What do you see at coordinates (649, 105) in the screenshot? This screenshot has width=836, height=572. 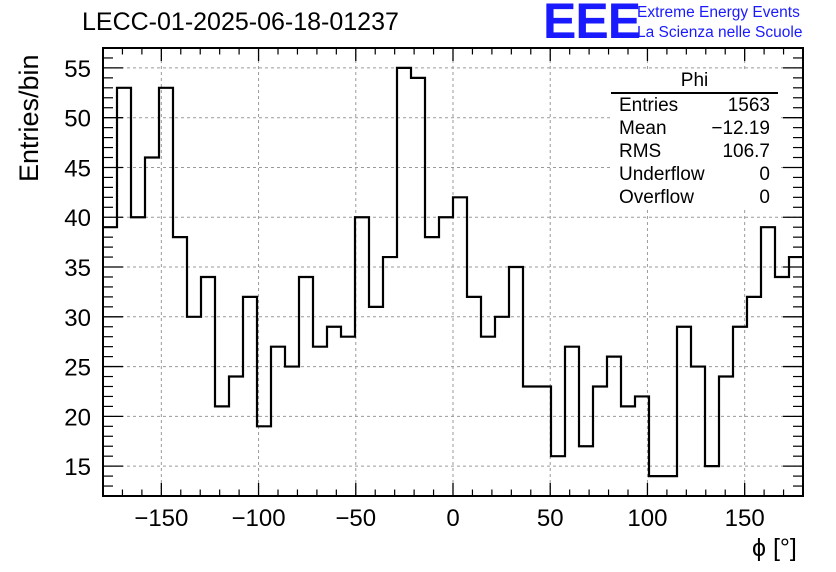 I see `stats-label: Entries` at bounding box center [649, 105].